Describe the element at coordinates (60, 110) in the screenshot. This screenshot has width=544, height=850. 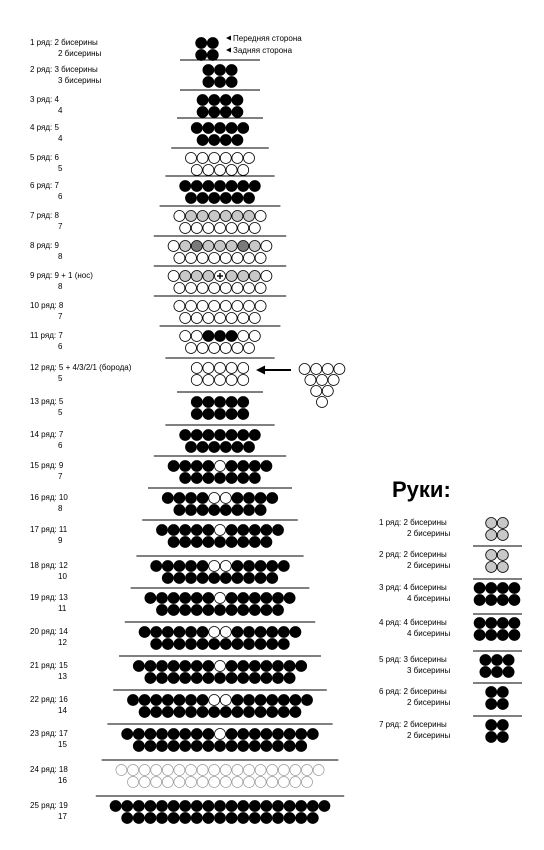
I see `row-sublabel: 4` at that location.